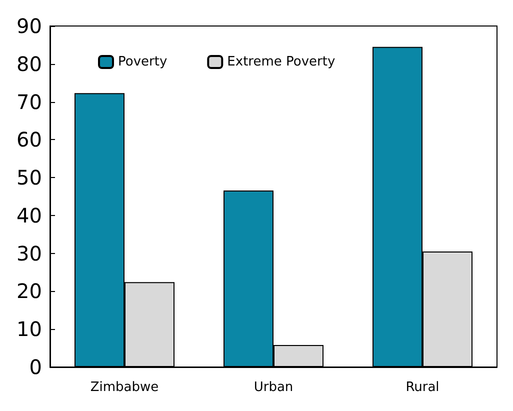 This screenshot has width=513, height=411. What do you see at coordinates (29, 178) in the screenshot?
I see `y-tick-label: 50` at bounding box center [29, 178].